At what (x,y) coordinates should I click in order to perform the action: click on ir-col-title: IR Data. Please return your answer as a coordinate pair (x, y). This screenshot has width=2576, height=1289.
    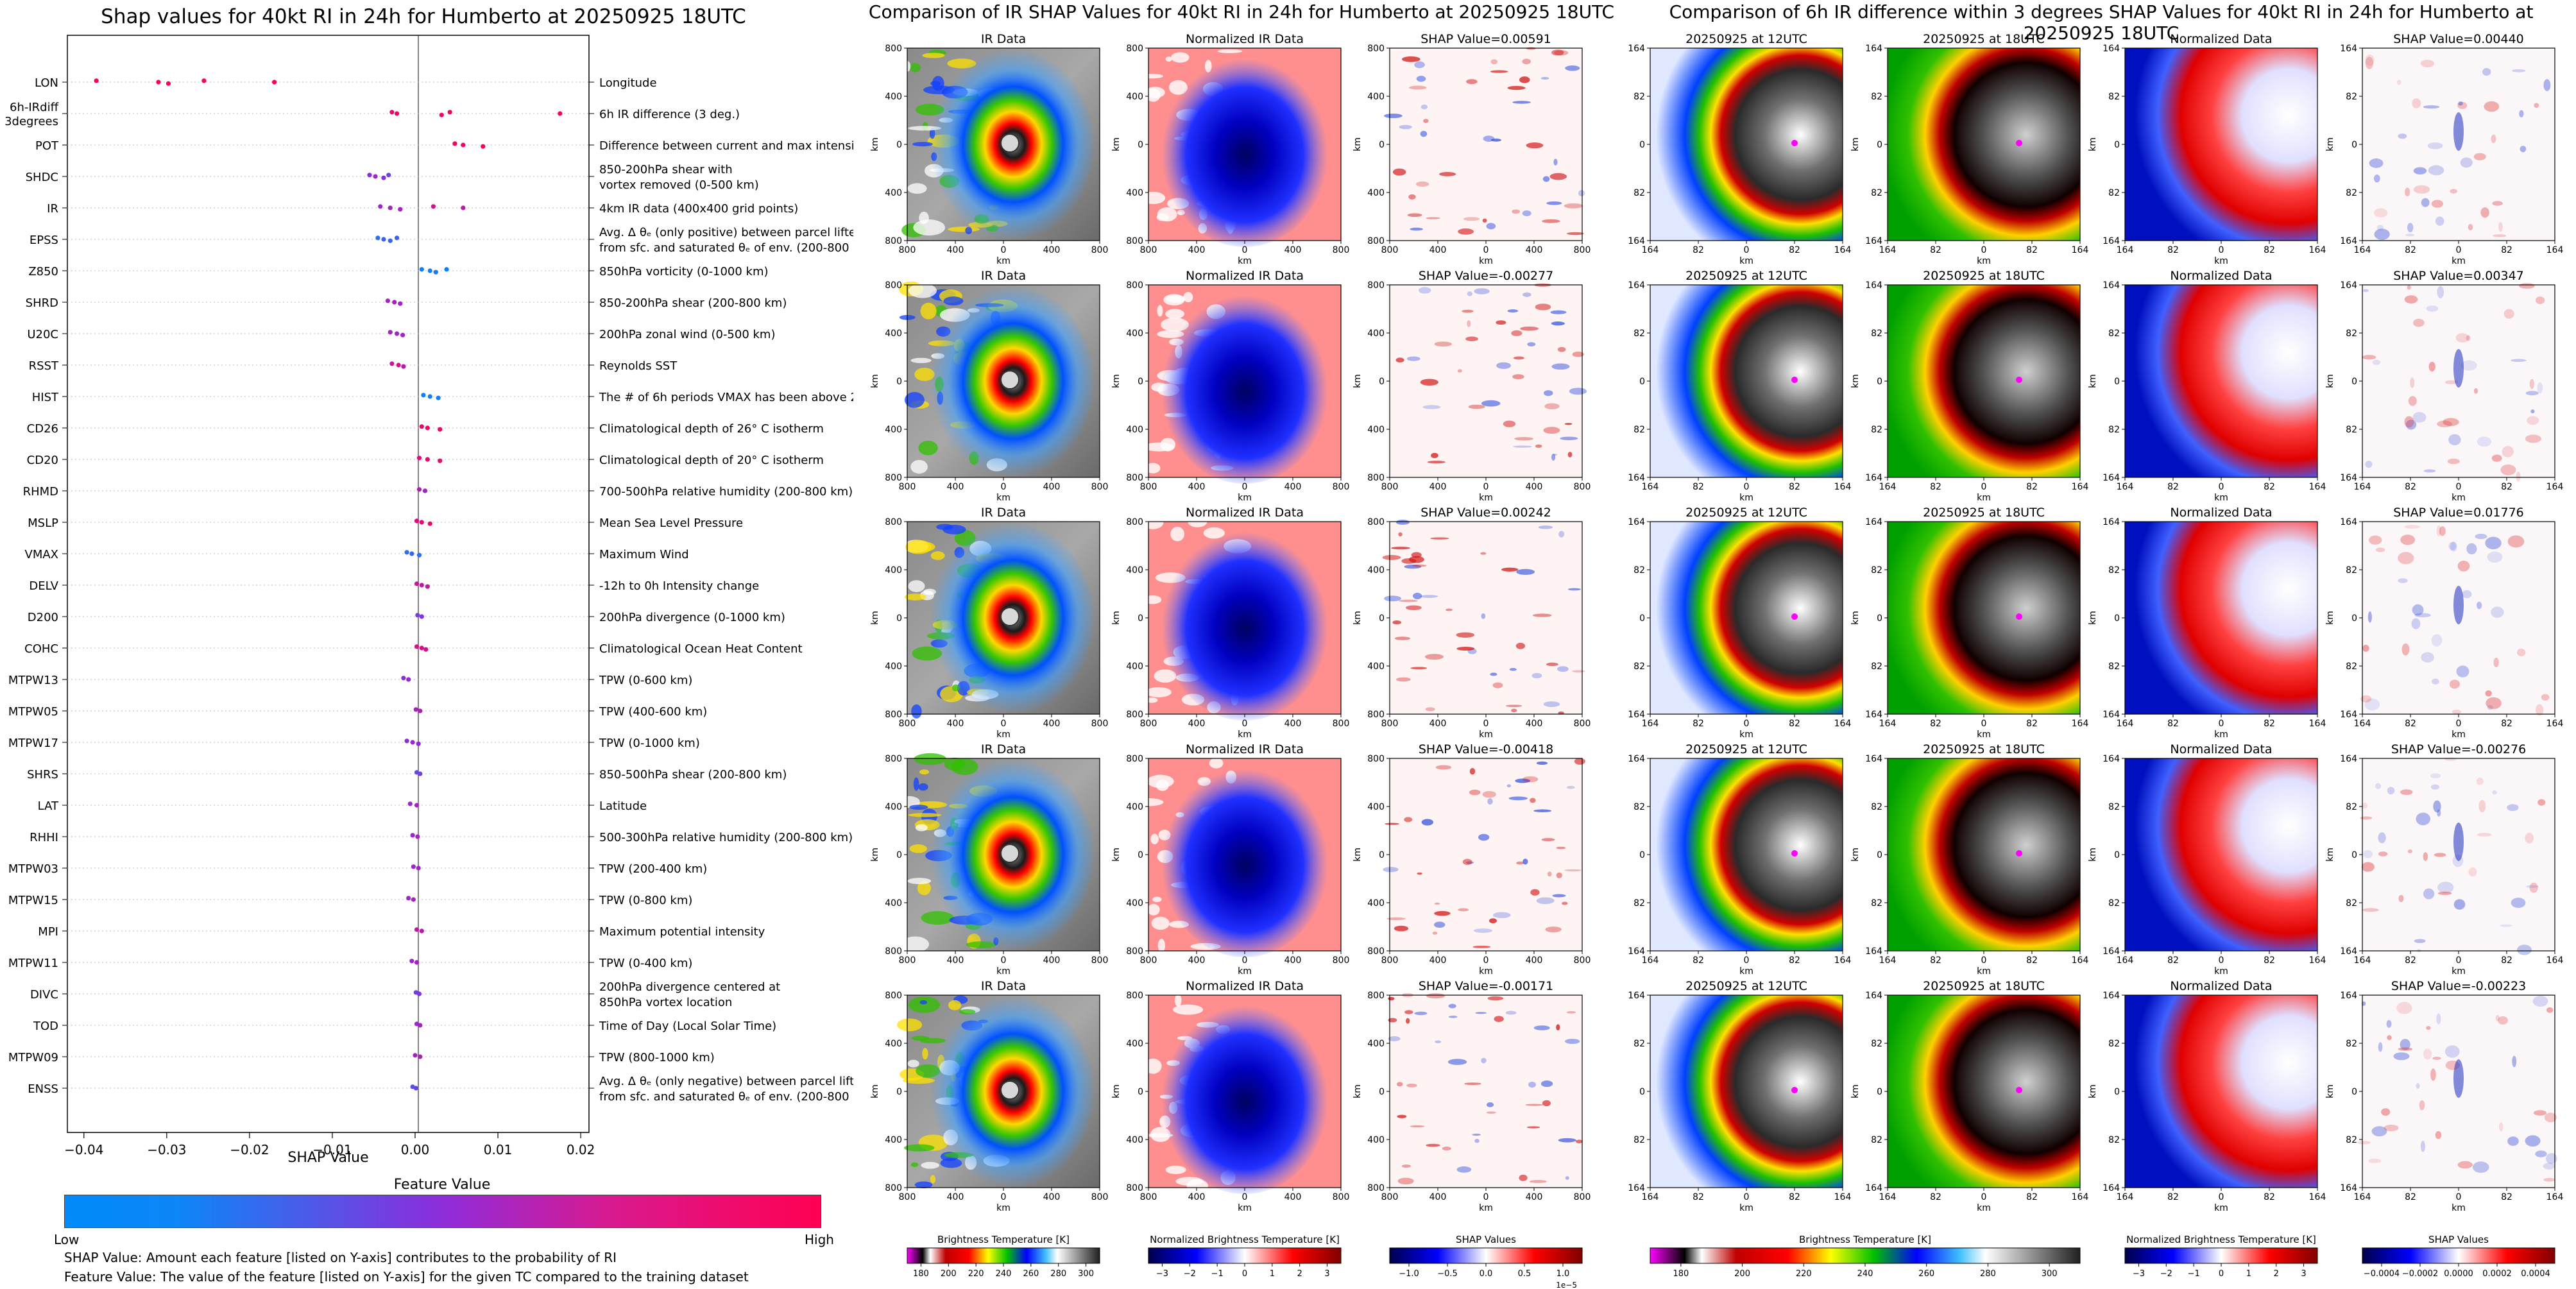
    Looking at the image, I should click on (1004, 39).